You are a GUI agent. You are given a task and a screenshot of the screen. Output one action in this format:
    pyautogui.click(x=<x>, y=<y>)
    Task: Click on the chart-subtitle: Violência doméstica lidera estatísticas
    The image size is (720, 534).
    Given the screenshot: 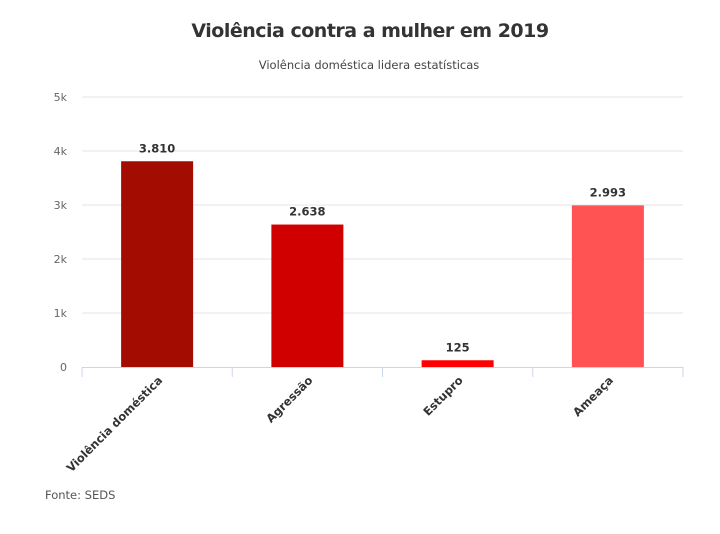 What is the action you would take?
    pyautogui.click(x=369, y=65)
    